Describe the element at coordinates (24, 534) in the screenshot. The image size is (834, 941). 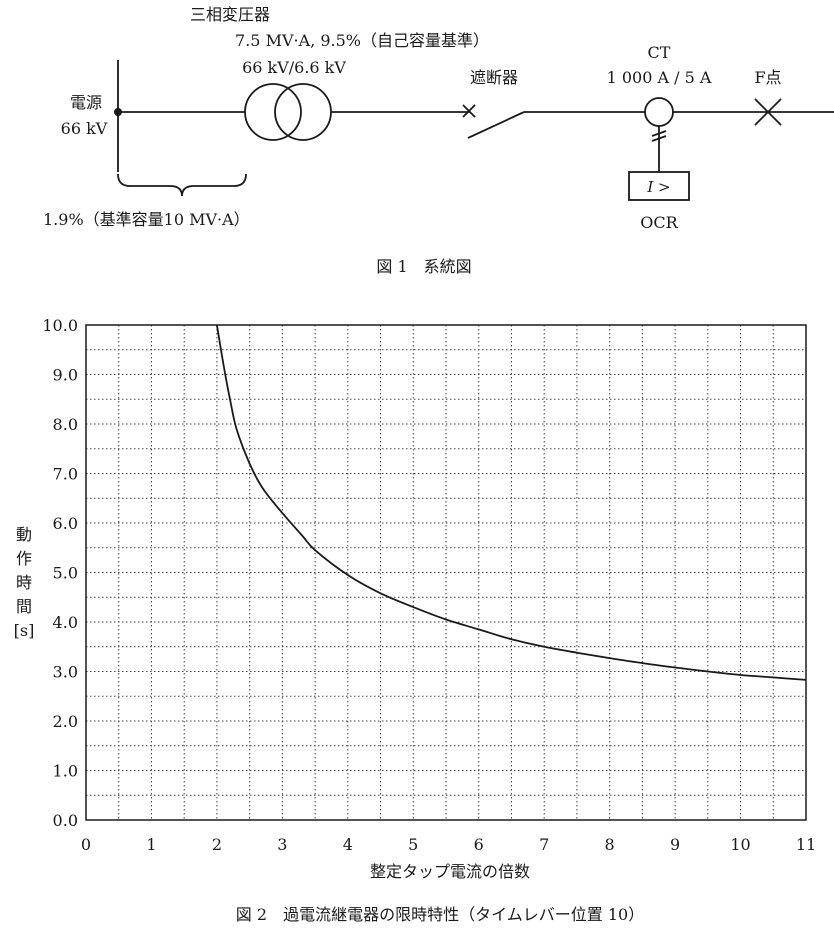
I see `y-axis-label-char: 動` at that location.